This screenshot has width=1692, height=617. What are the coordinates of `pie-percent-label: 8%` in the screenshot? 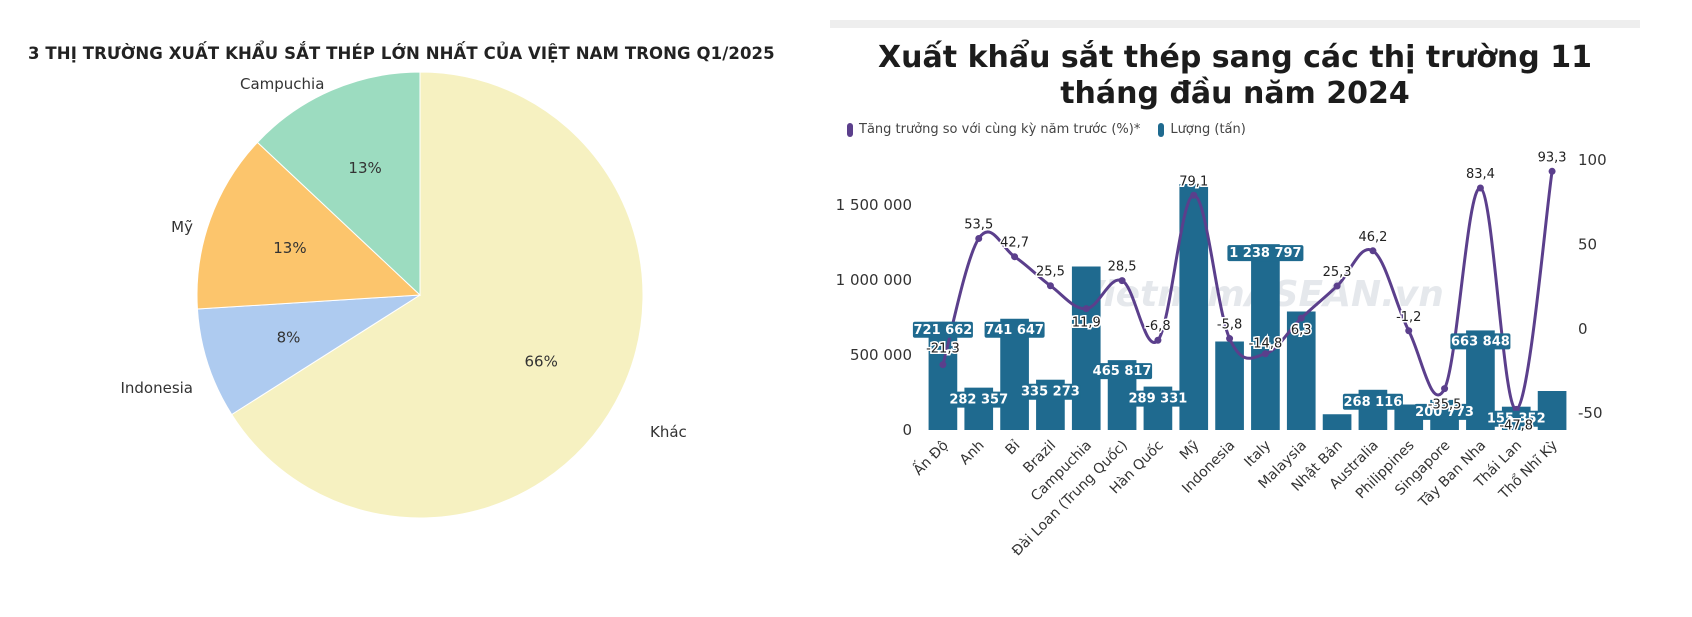 It's located at (289, 338).